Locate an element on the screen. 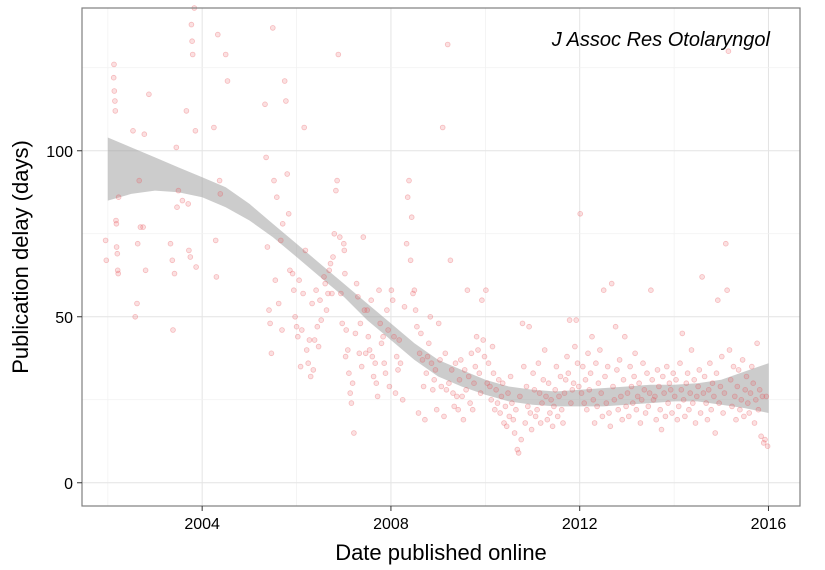 The image size is (825, 570). x-axis-ticks: 2004 2008 2012 2016 is located at coordinates (485, 519).